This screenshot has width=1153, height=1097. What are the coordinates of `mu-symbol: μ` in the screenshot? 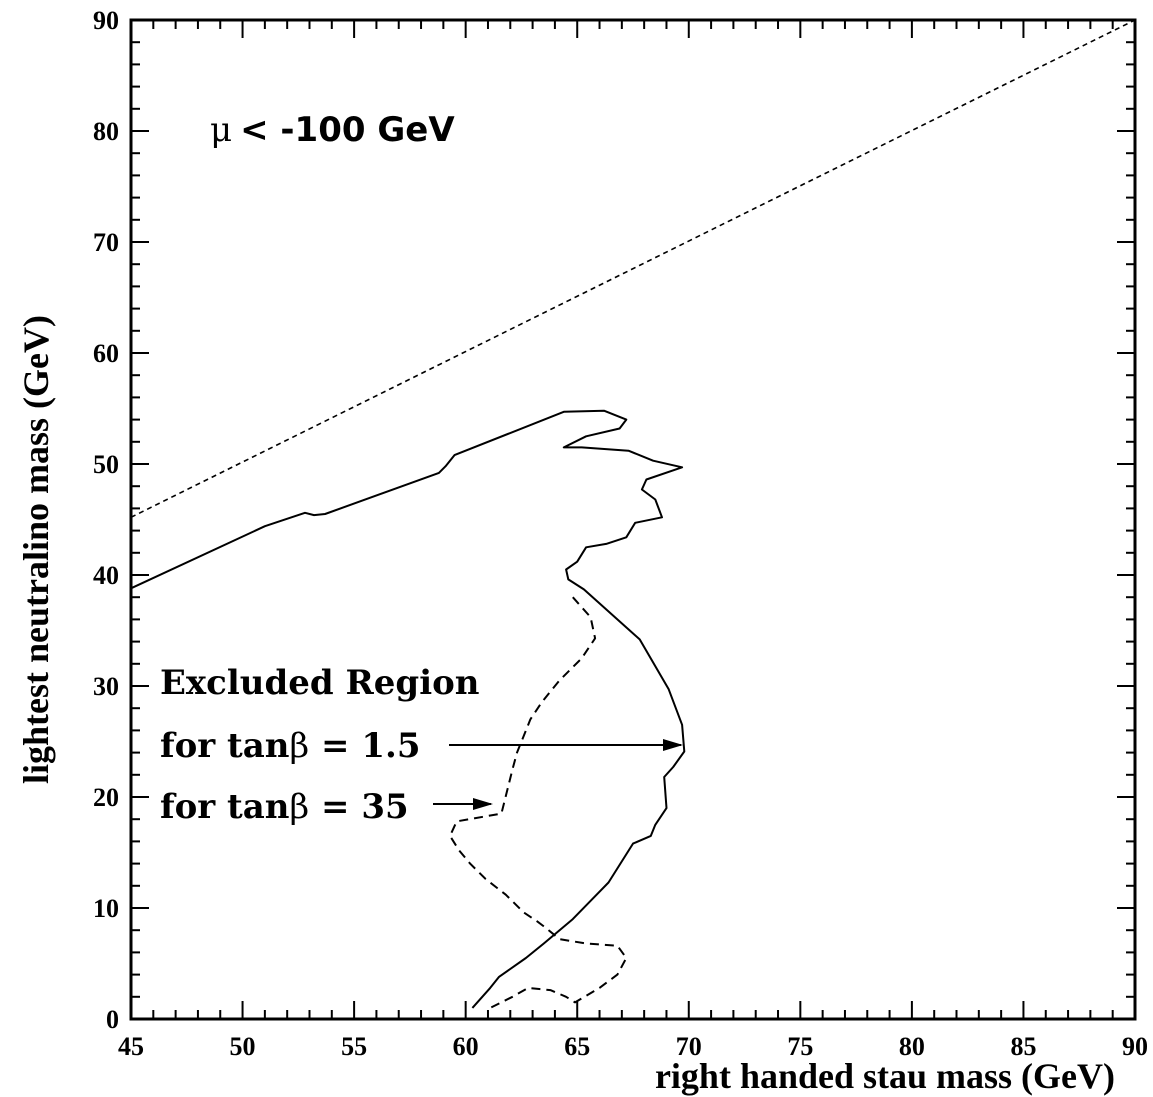 It's located at (221, 130).